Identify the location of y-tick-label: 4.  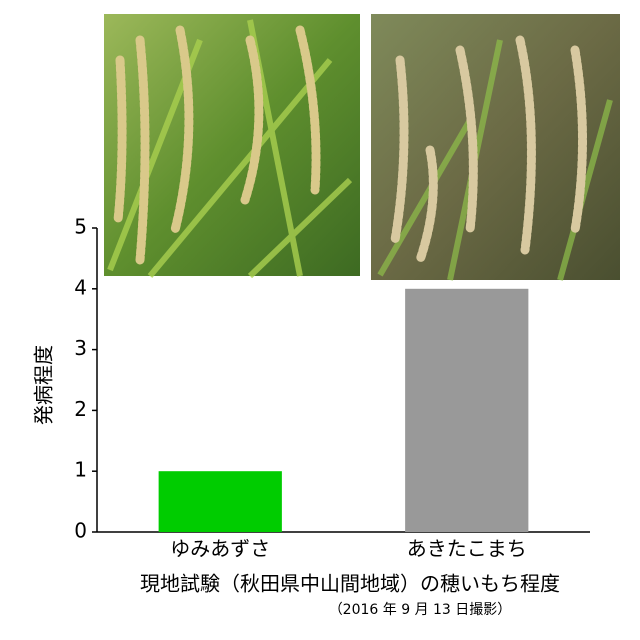
(80, 287).